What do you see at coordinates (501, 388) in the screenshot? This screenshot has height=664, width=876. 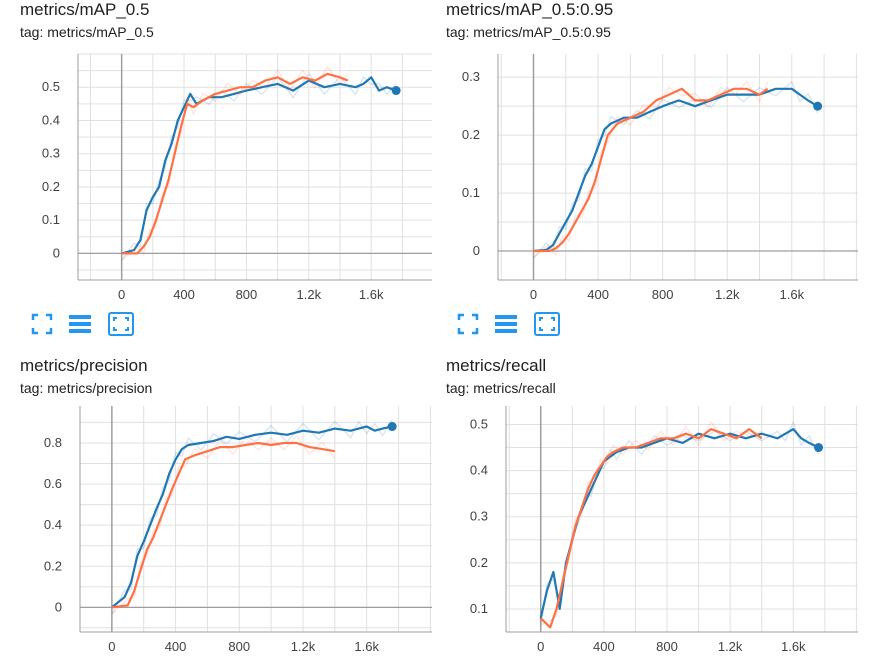 I see `chart-tag: tag: metrics/recall` at bounding box center [501, 388].